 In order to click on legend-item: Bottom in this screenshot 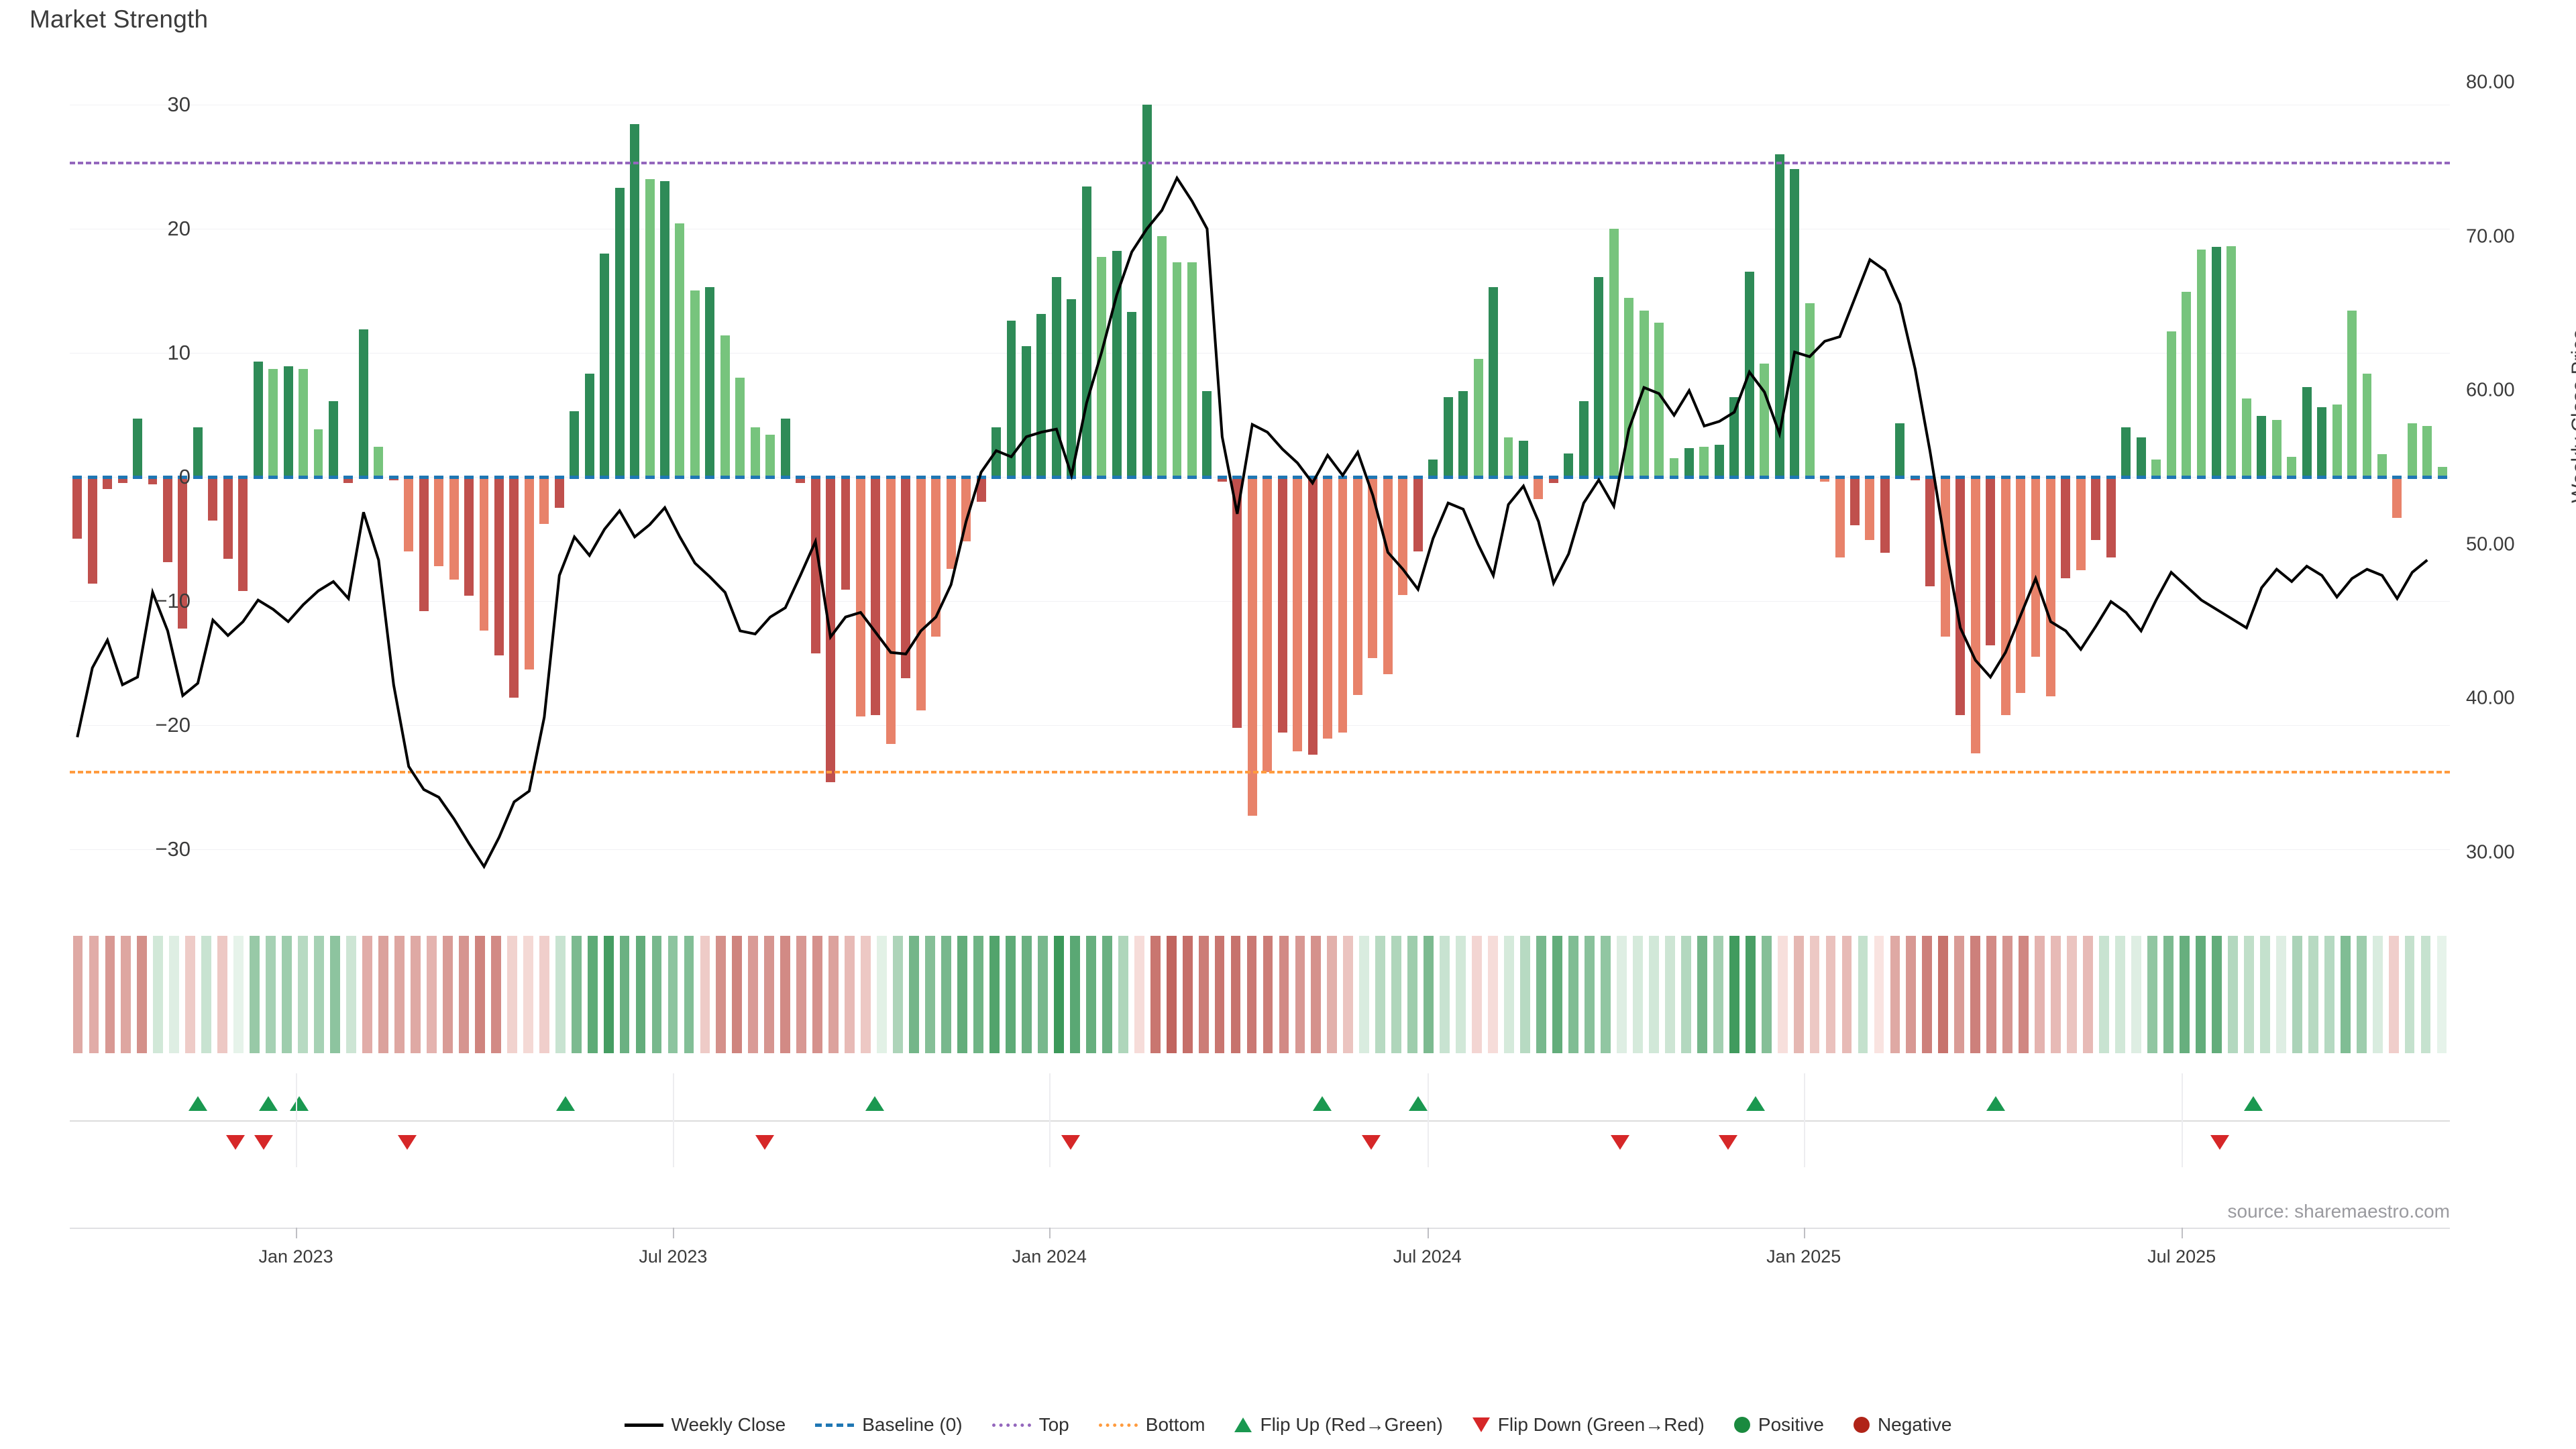, I will do `click(1151, 1425)`.